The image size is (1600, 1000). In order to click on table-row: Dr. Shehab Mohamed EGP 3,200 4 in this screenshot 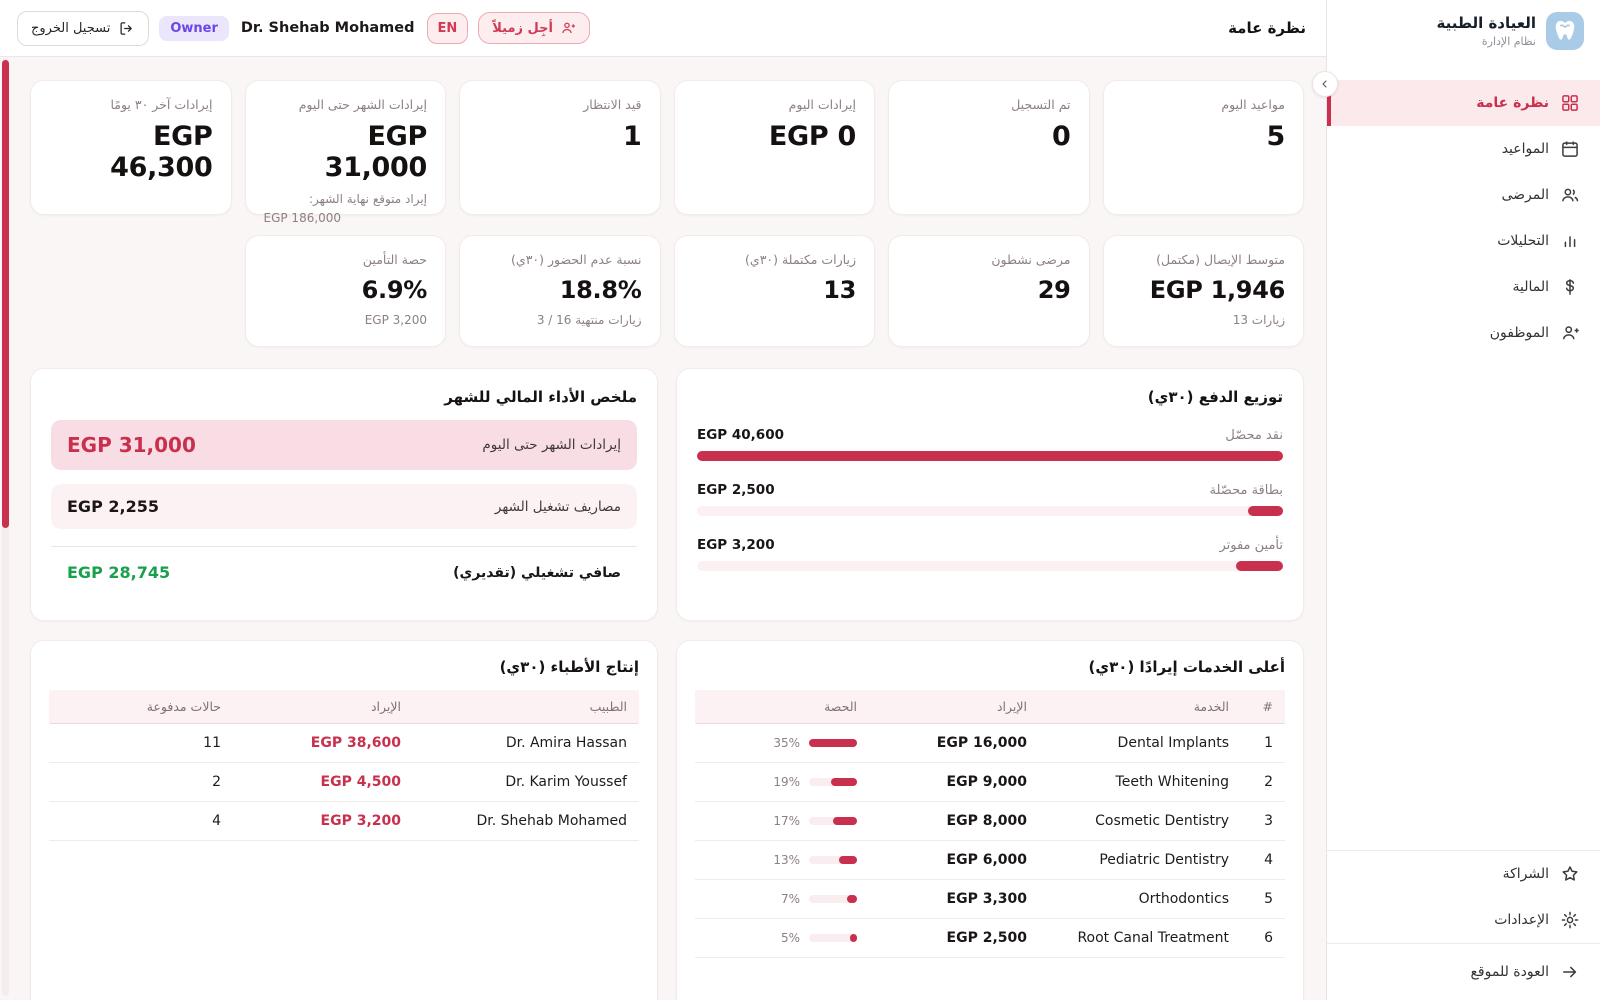, I will do `click(344, 821)`.